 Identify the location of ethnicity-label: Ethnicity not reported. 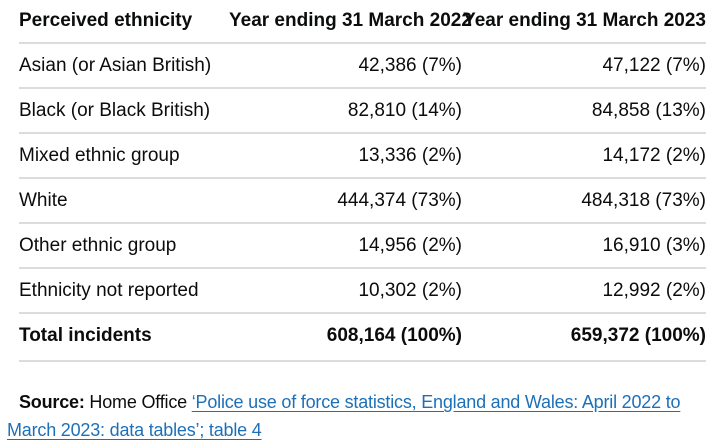
(124, 291).